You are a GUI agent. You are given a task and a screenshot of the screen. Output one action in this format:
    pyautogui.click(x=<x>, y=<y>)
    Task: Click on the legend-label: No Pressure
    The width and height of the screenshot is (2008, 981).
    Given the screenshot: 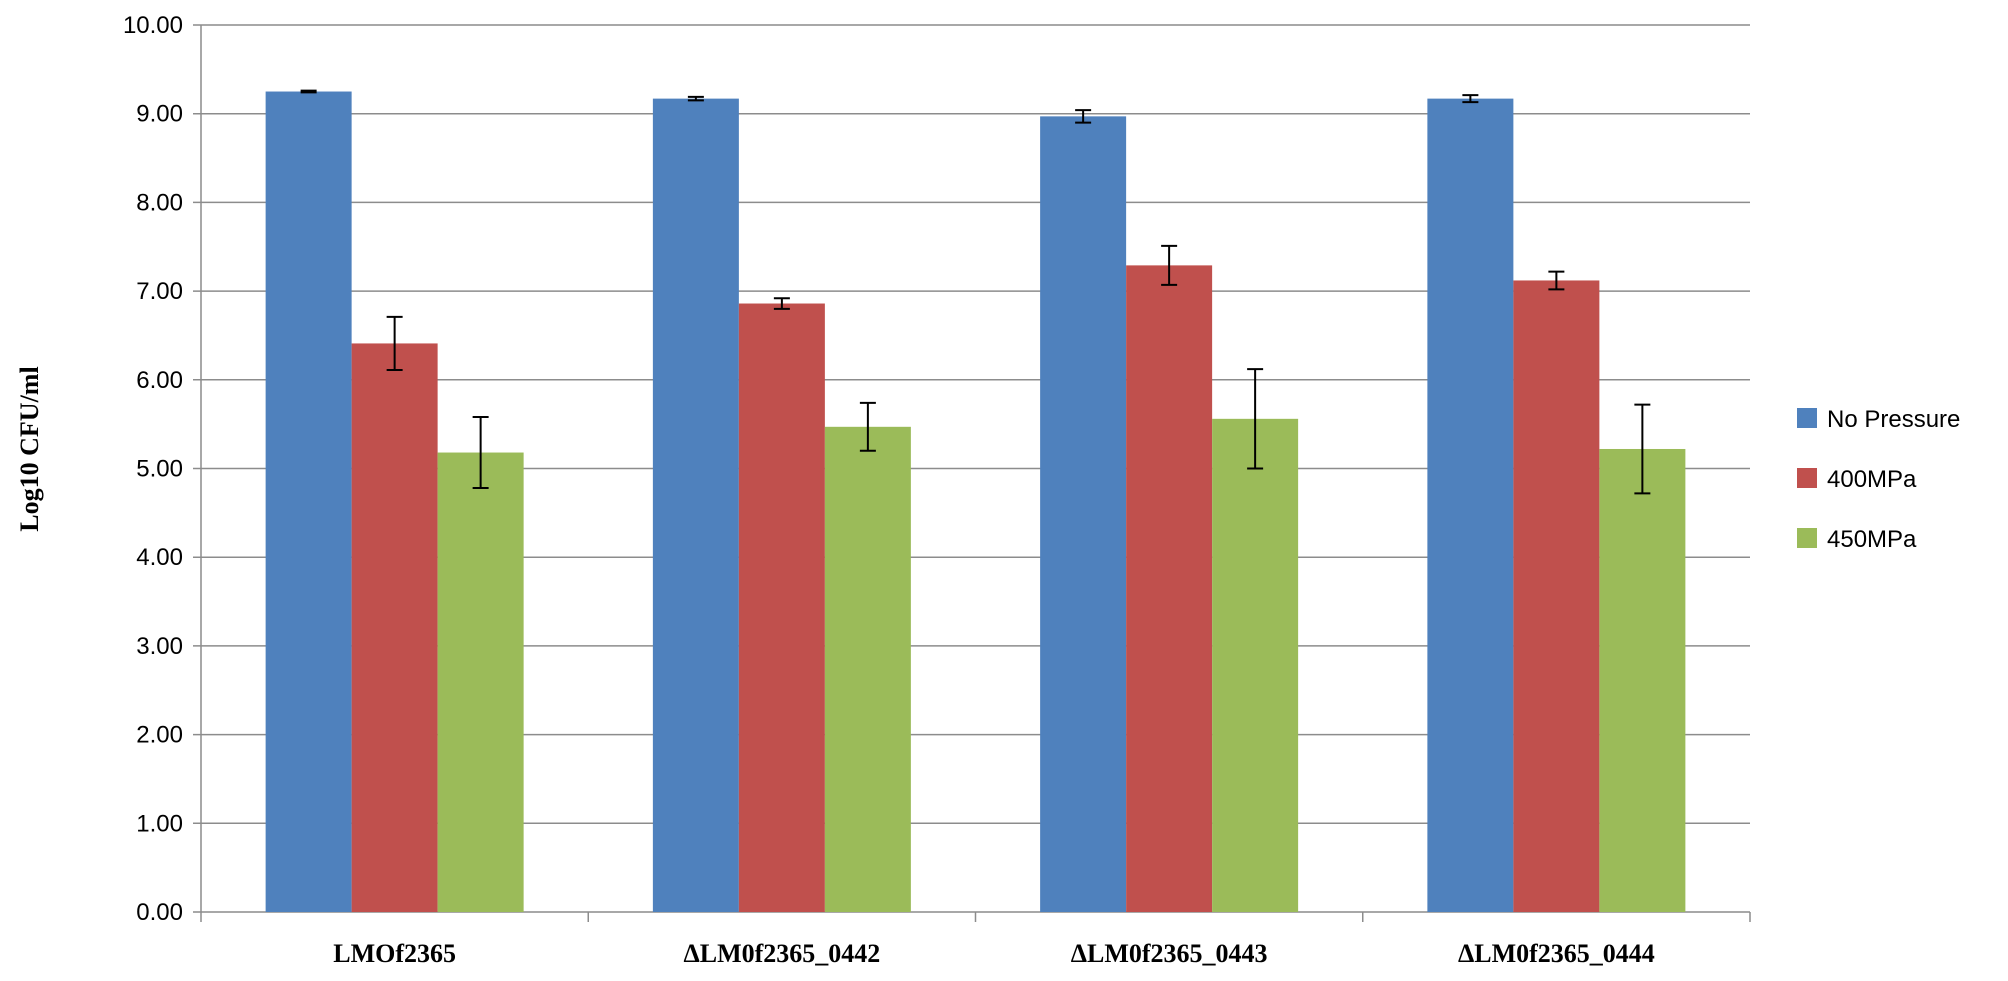 What is the action you would take?
    pyautogui.click(x=1893, y=419)
    